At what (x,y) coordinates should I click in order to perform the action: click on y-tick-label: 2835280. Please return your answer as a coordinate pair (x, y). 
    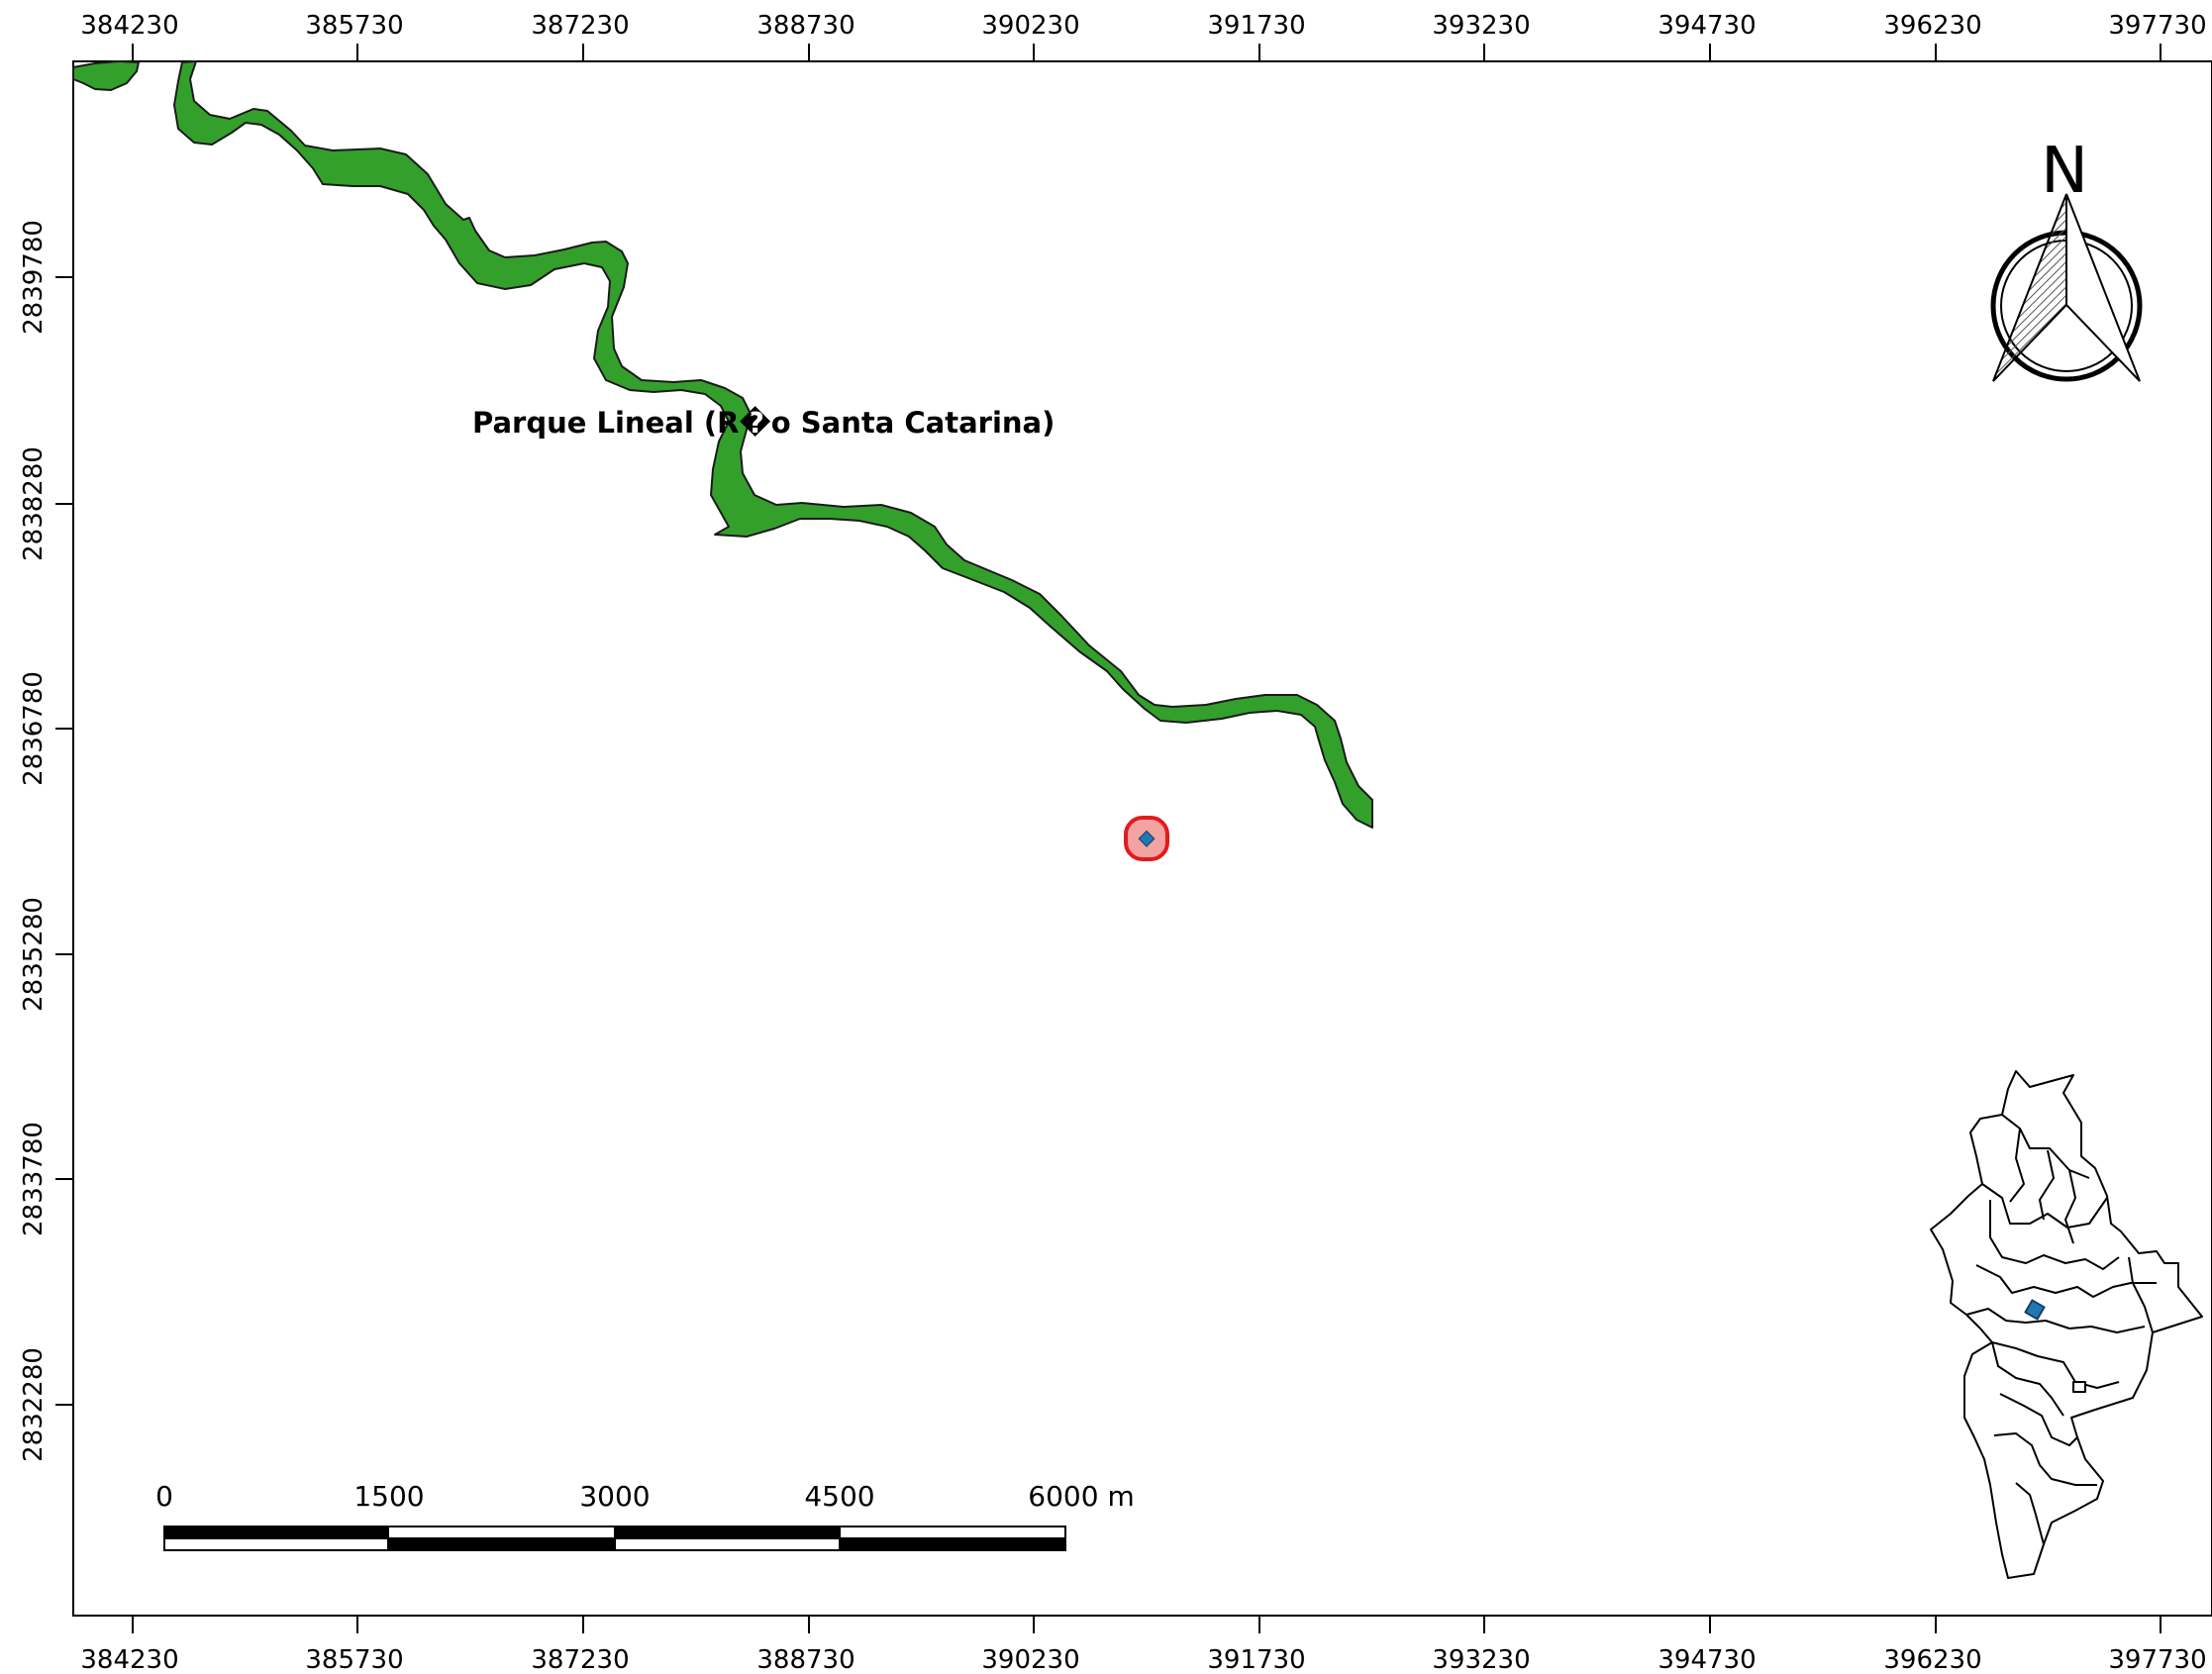
    Looking at the image, I should click on (34, 954).